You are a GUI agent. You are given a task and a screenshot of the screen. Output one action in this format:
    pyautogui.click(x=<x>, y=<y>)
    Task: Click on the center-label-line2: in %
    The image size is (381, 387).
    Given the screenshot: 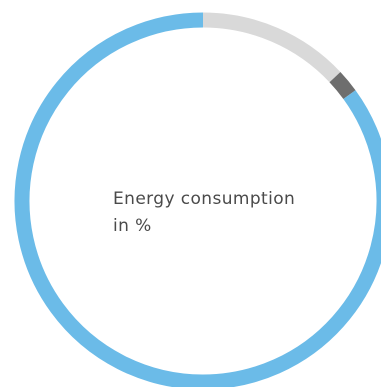 What is the action you would take?
    pyautogui.click(x=132, y=226)
    